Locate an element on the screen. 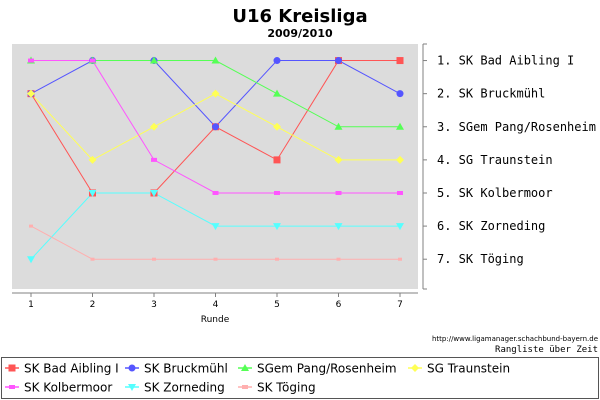 The image size is (600, 400). x-tick-label: 3 is located at coordinates (154, 305).